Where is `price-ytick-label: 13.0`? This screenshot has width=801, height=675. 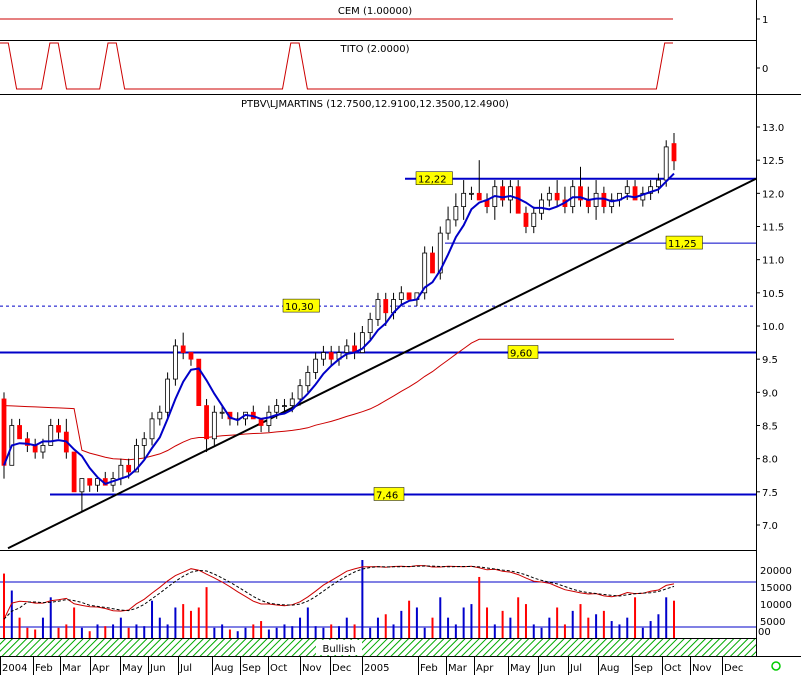 price-ytick-label: 13.0 is located at coordinates (773, 128).